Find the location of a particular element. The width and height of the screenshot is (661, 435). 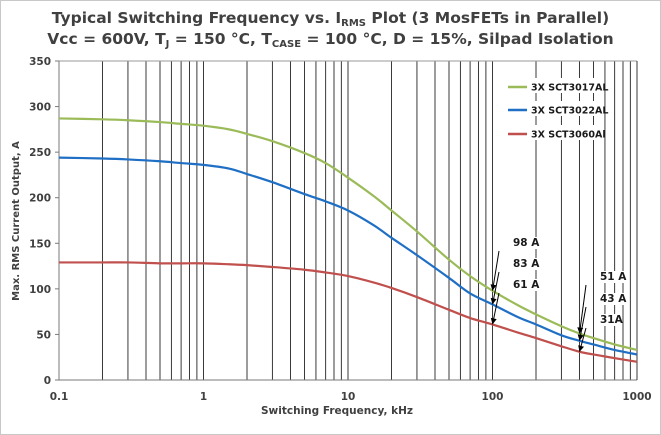

y-tick-label: 350 is located at coordinates (40, 62).